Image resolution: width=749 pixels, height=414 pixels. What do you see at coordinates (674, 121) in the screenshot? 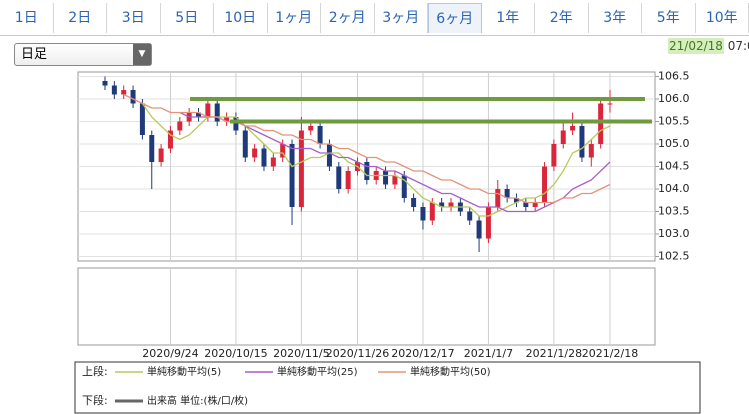
I see `y-tick-label: 105.5` at bounding box center [674, 121].